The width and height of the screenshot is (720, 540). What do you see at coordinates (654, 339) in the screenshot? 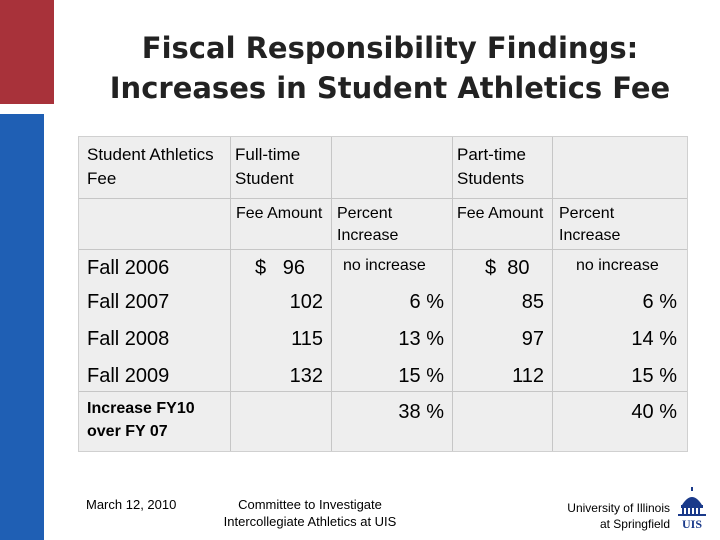
I see `pt-pct-fall-2008: 14 %` at bounding box center [654, 339].